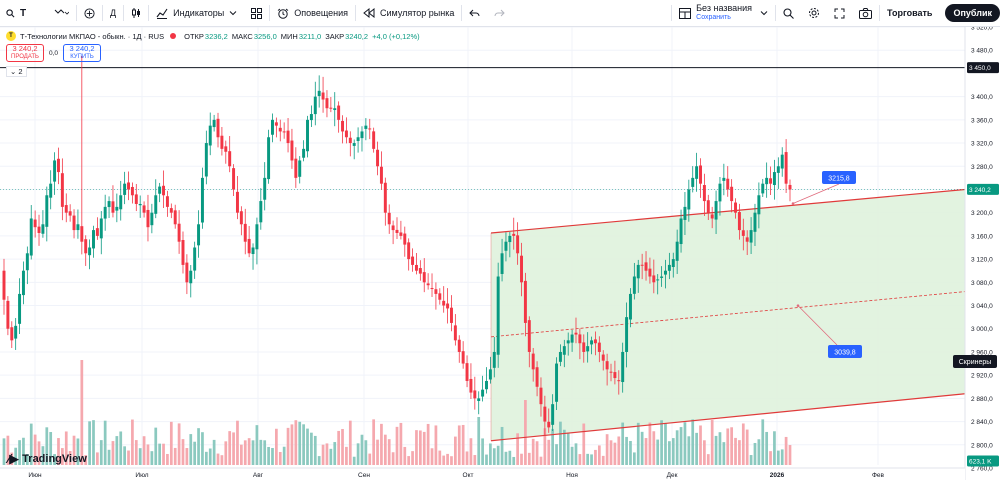  Describe the element at coordinates (798, 305) in the screenshot. I see `annotation-anchor` at that location.